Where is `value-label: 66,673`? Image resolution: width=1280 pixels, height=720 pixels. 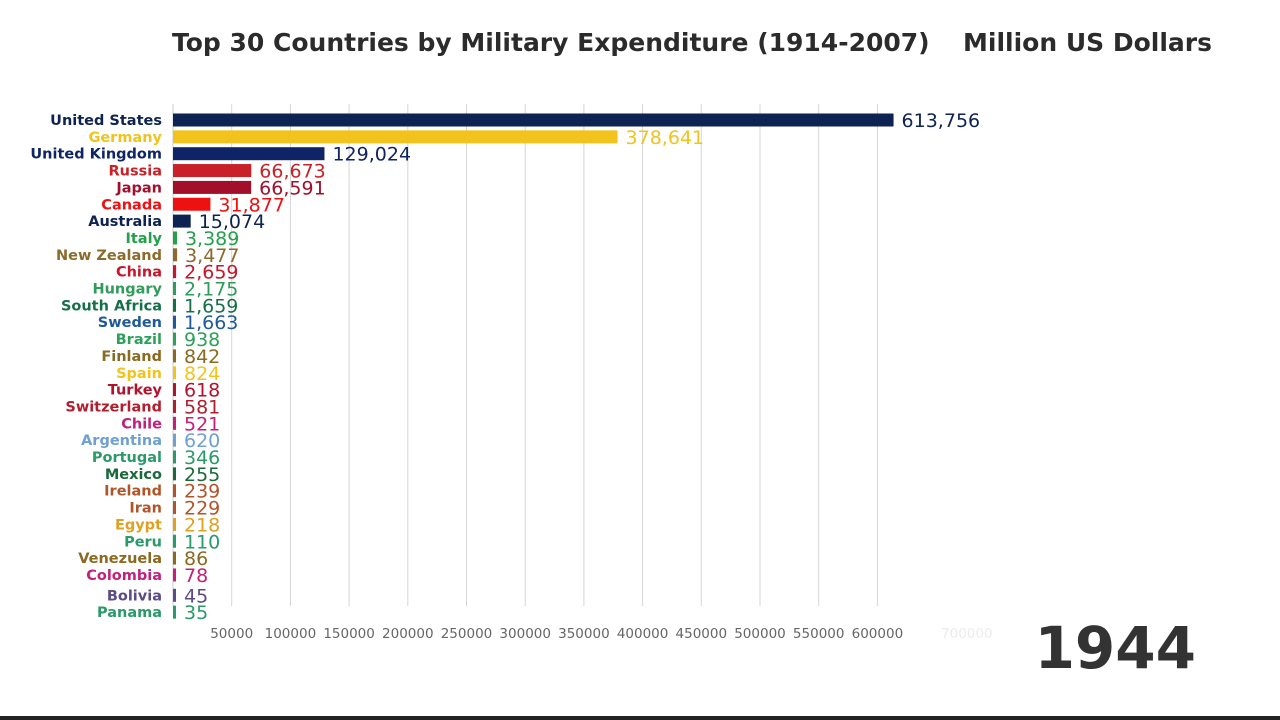 value-label: 66,673 is located at coordinates (292, 172).